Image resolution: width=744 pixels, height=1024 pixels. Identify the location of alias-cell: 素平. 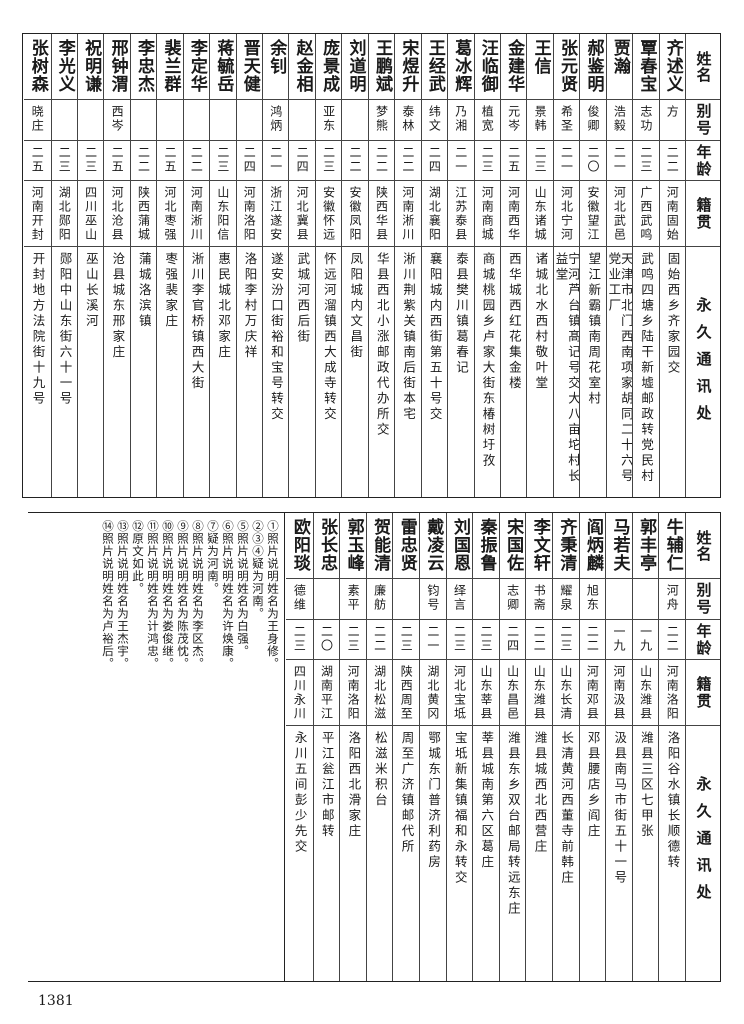
(353, 599).